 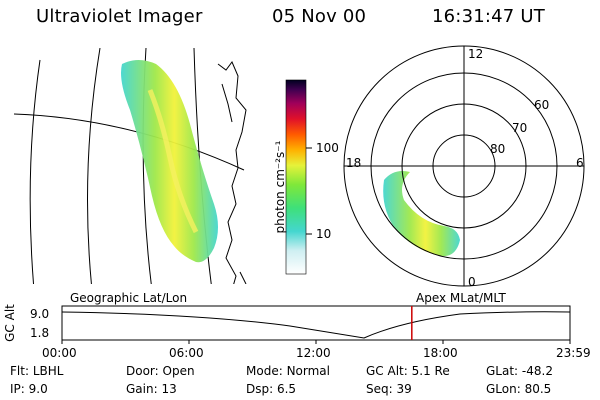 I want to click on app-title: Ultraviolet Imager, so click(x=119, y=16).